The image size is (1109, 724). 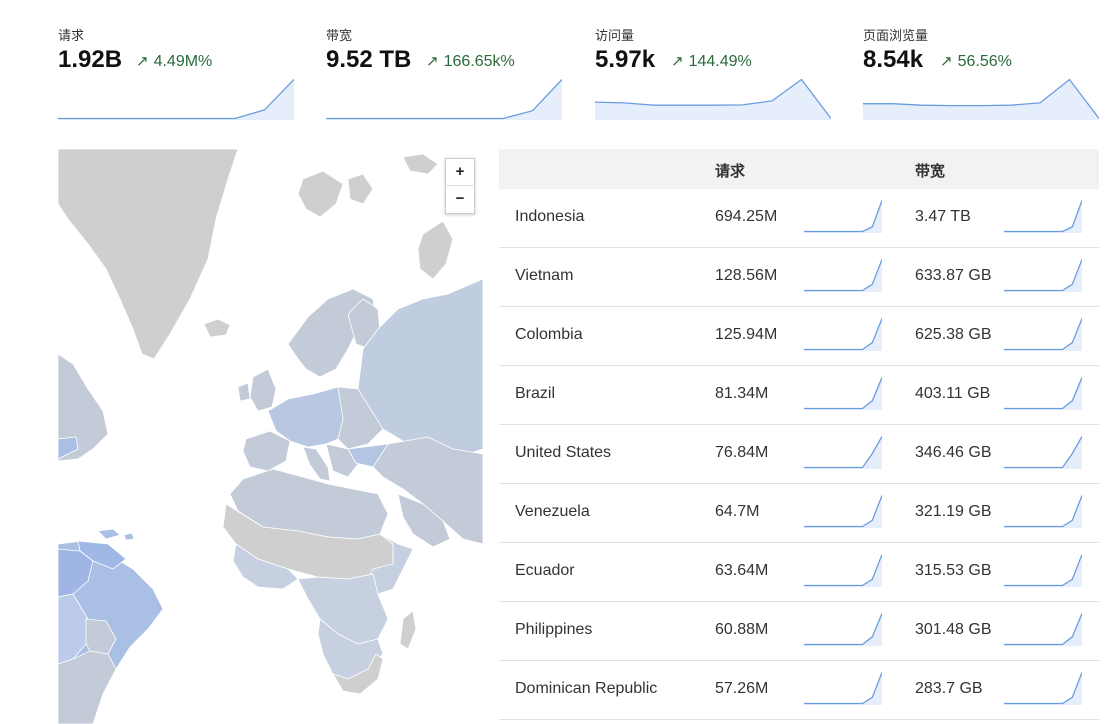 What do you see at coordinates (799, 690) in the screenshot?
I see `table-row: Dominican Republic 57.26M 283.7 GB` at bounding box center [799, 690].